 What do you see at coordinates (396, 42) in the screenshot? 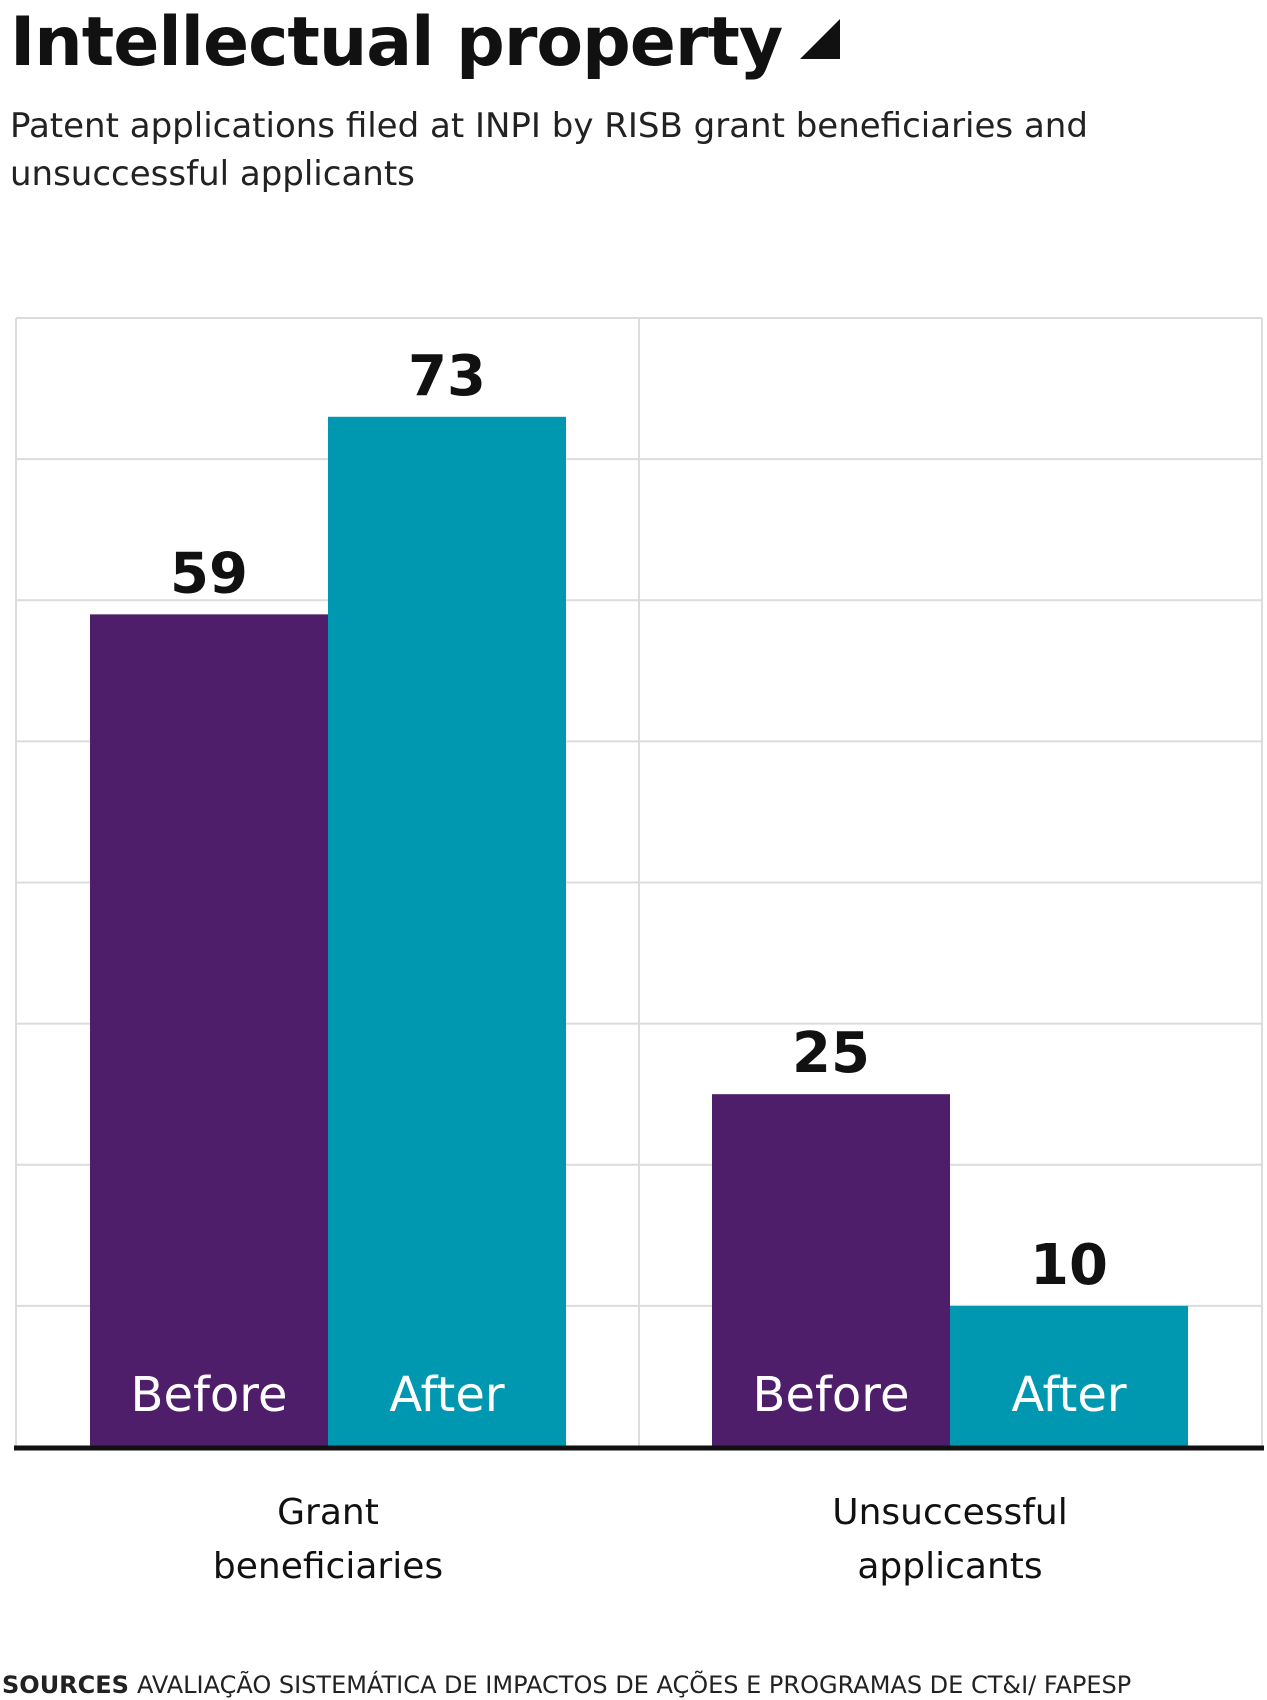
I see `chart-title-text: Intellectual property` at bounding box center [396, 42].